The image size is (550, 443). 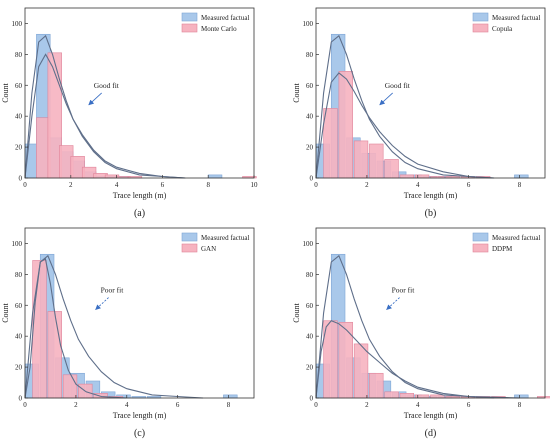 I want to click on legend: Measured factual GAN, so click(x=215, y=242).